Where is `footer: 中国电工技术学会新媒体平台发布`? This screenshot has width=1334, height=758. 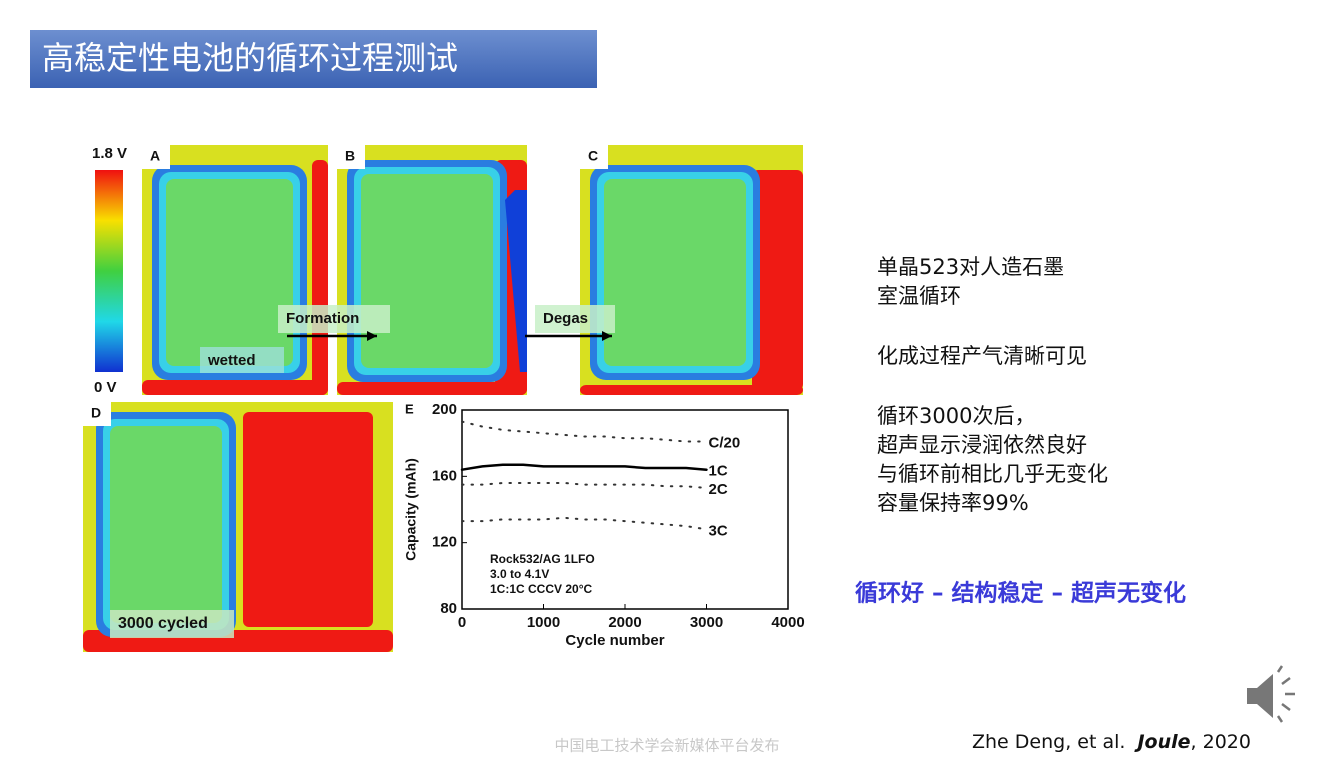 footer: 中国电工技术学会新媒体平台发布 is located at coordinates (666, 746).